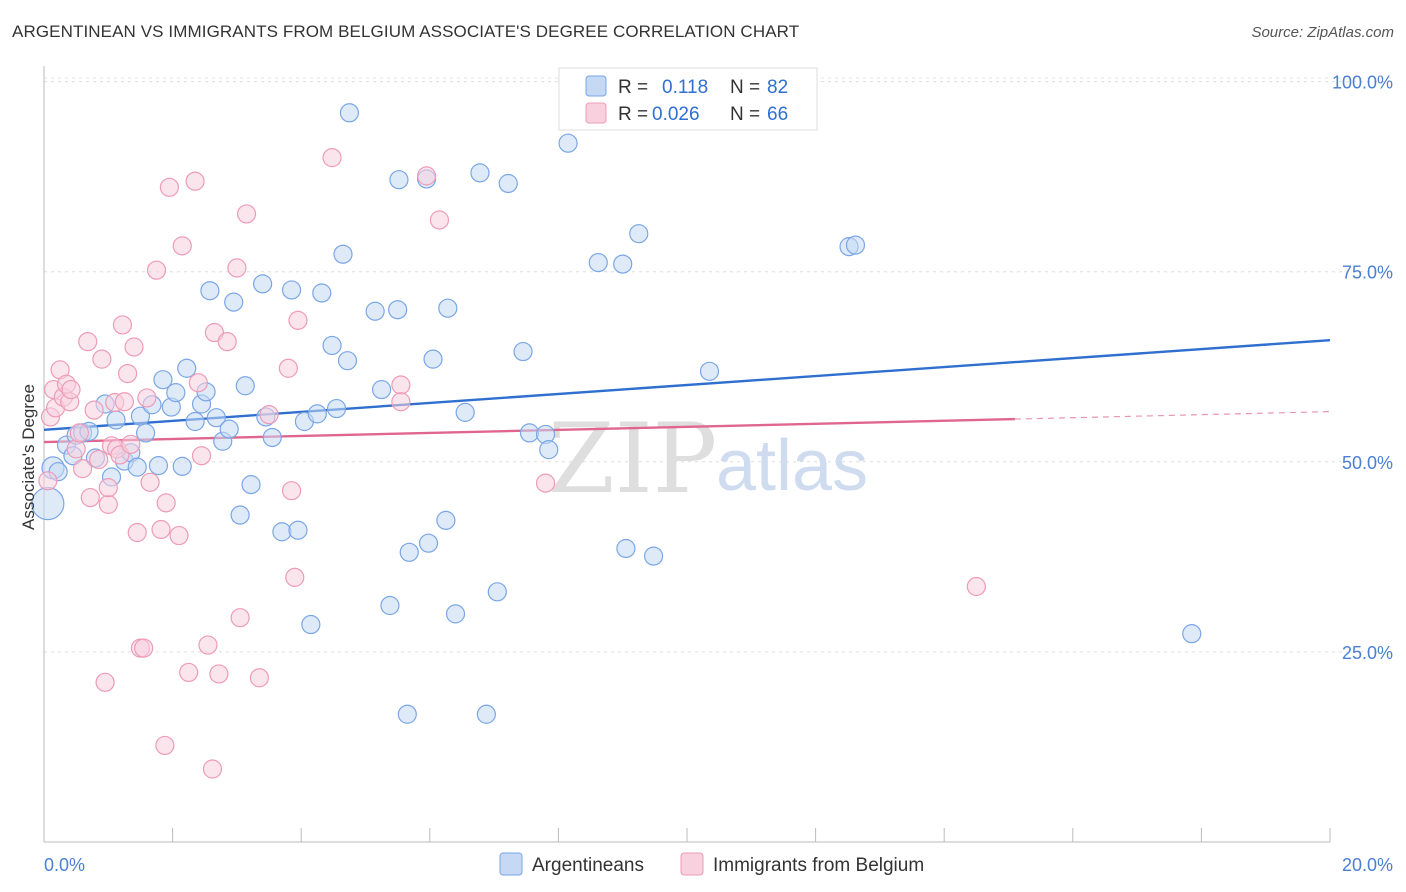 The width and height of the screenshot is (1406, 892). Describe the element at coordinates (792, 466) in the screenshot. I see `watermark-atlas: atlas` at that location.